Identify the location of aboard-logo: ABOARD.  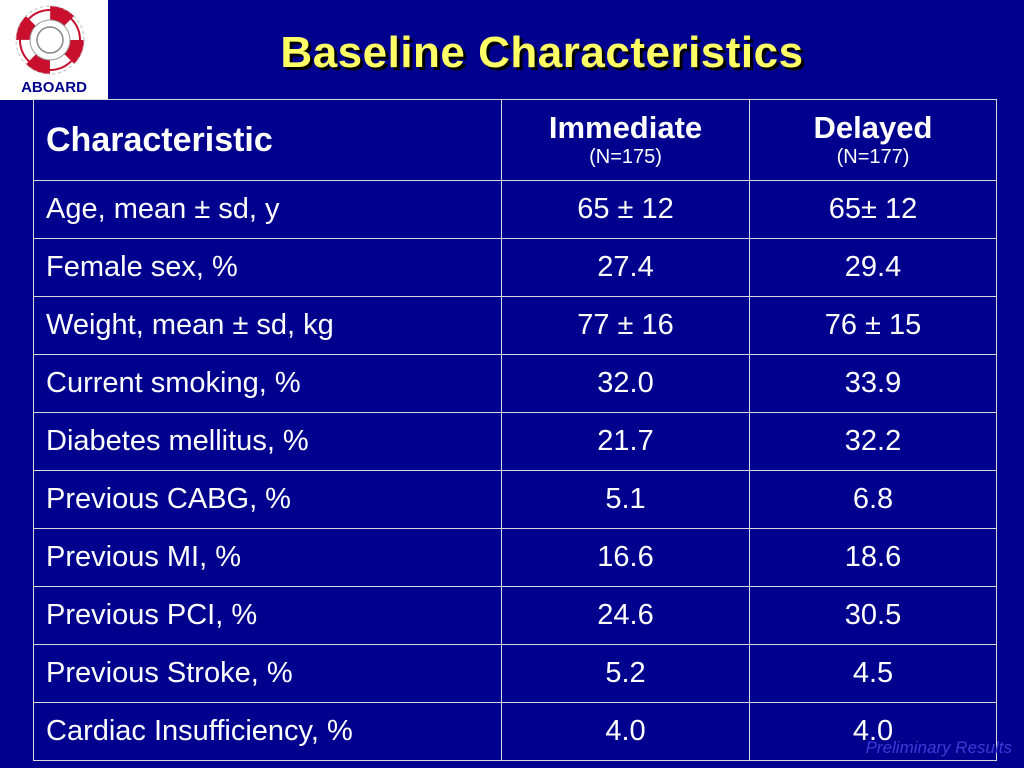
(54, 50).